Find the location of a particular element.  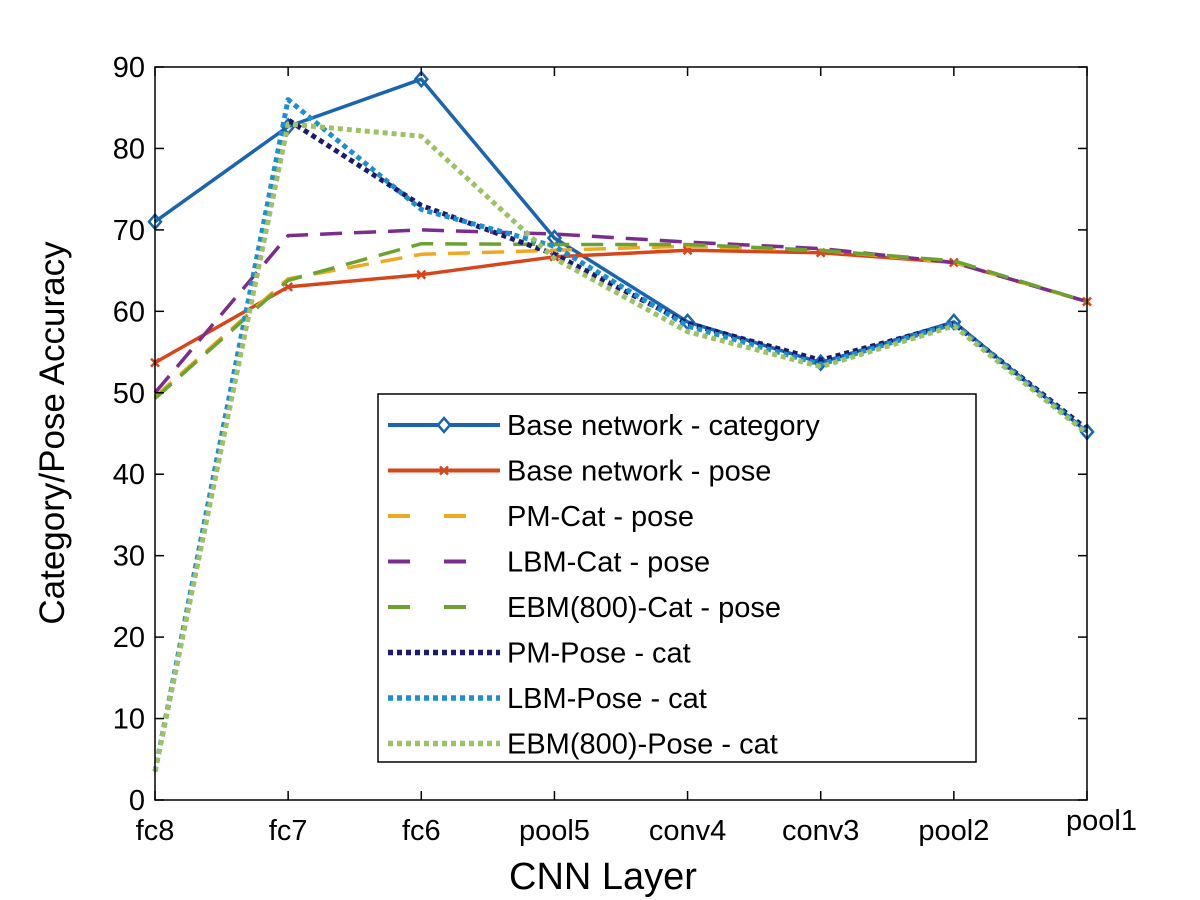

legend-label: LBM-Cat - pose is located at coordinates (608, 563).